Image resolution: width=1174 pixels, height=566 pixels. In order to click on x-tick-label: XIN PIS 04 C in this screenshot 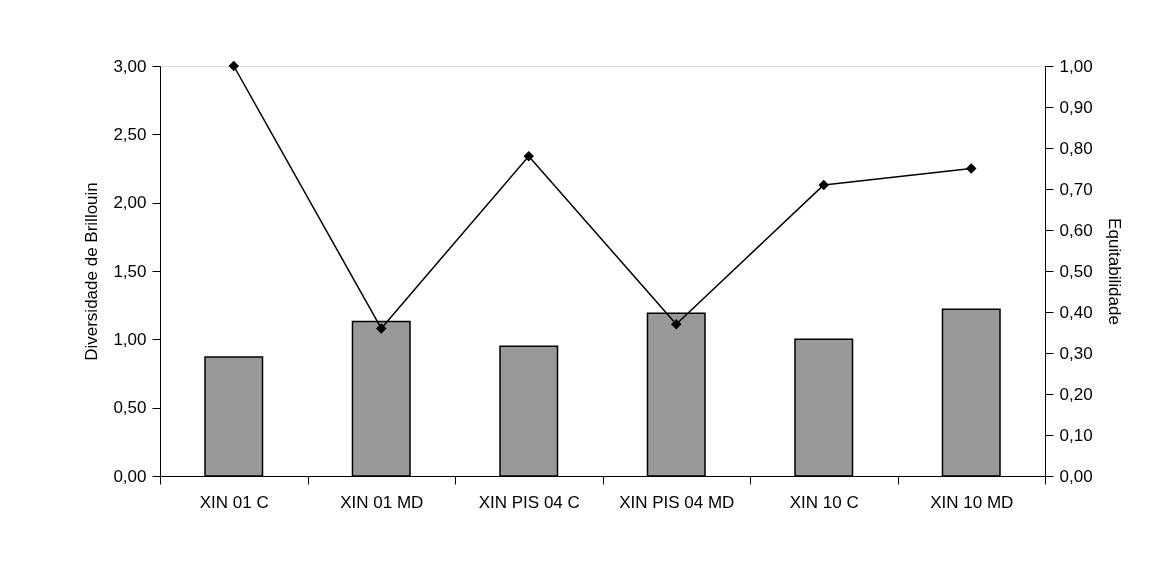, I will do `click(529, 502)`.